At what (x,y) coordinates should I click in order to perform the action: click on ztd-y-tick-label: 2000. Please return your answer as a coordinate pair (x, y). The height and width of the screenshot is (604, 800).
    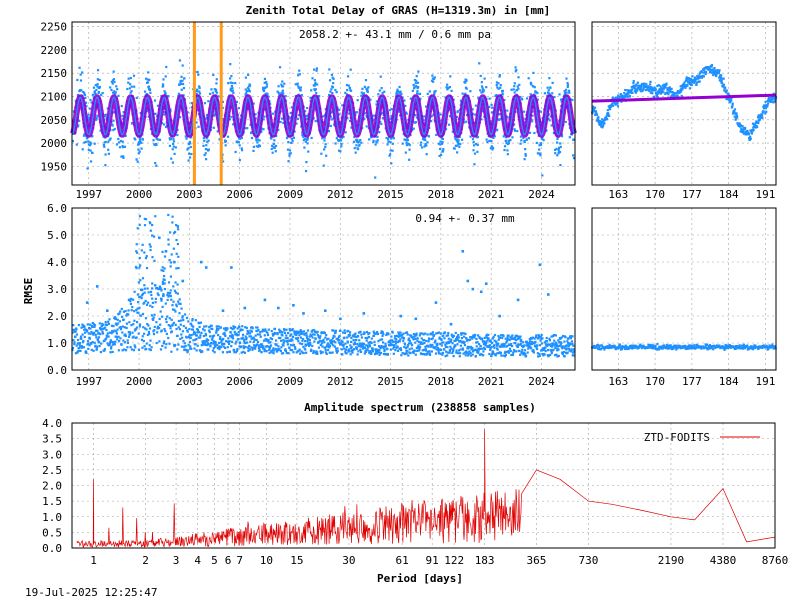
    Looking at the image, I should click on (54, 143).